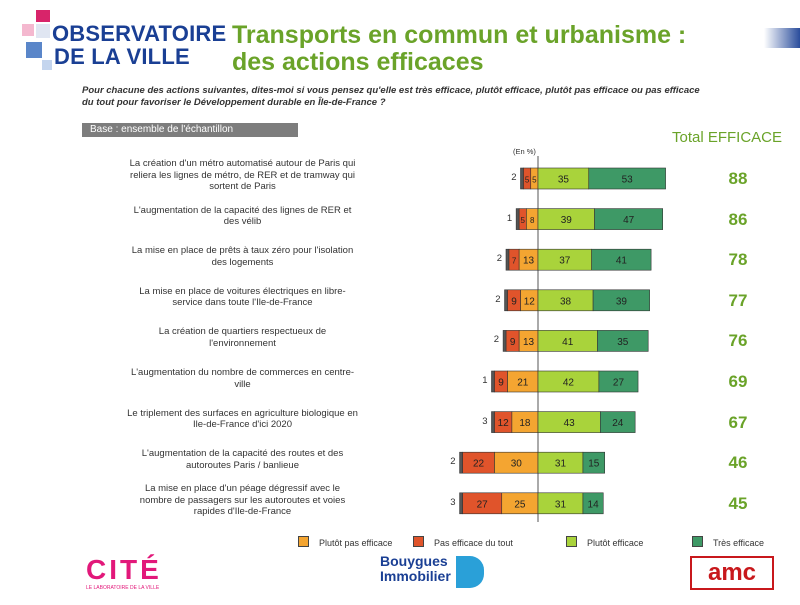 The image size is (800, 605). What do you see at coordinates (628, 180) in the screenshot?
I see `bar-value-tres-efficace: 53` at bounding box center [628, 180].